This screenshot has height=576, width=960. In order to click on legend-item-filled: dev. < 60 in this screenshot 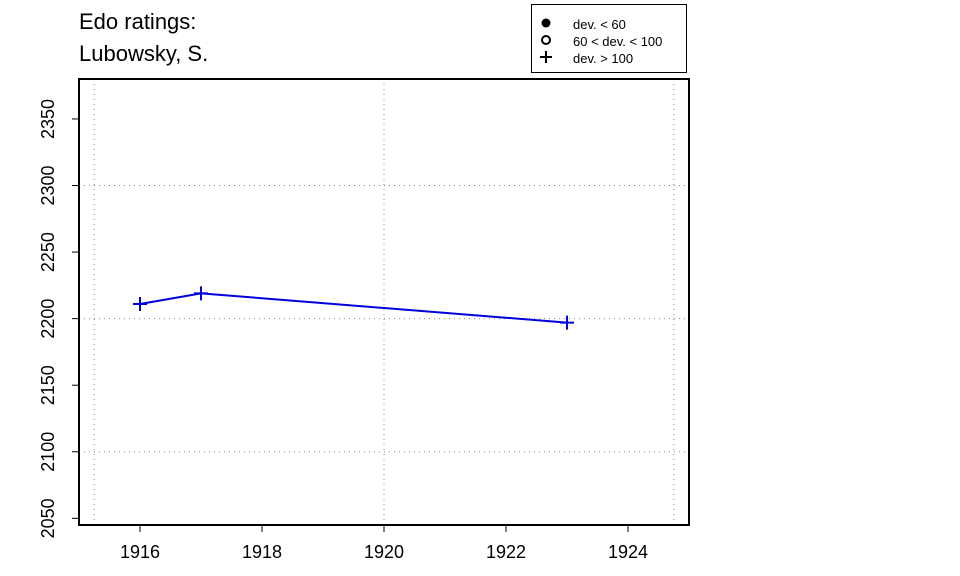, I will do `click(609, 25)`.